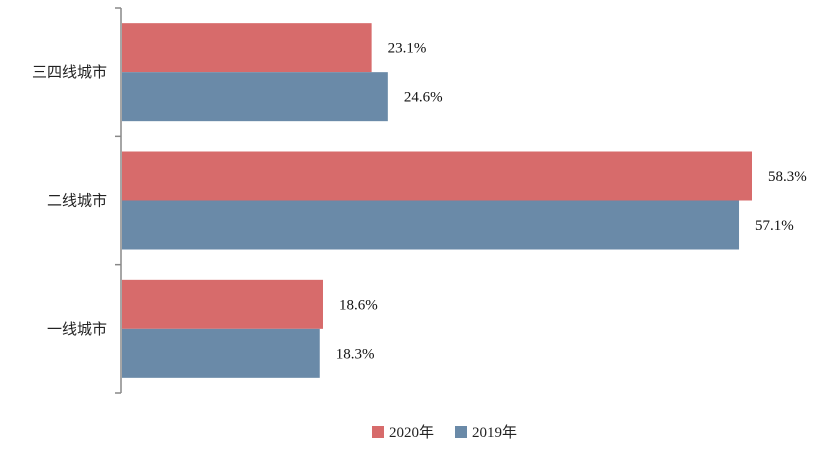  Describe the element at coordinates (787, 177) in the screenshot. I see `data-label: 58.3%` at that location.